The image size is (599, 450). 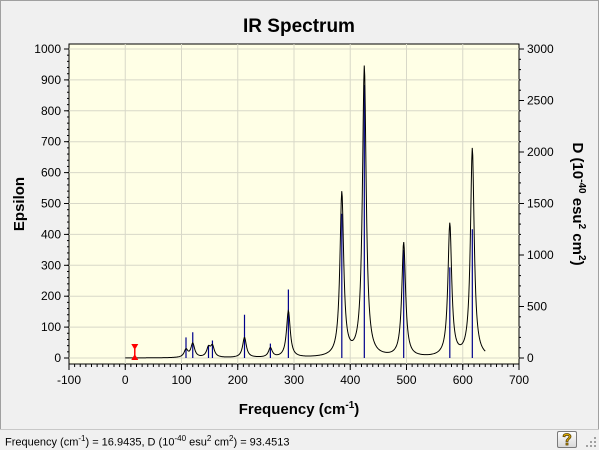 What do you see at coordinates (51, 142) in the screenshot?
I see `y-tick-label: 700` at bounding box center [51, 142].